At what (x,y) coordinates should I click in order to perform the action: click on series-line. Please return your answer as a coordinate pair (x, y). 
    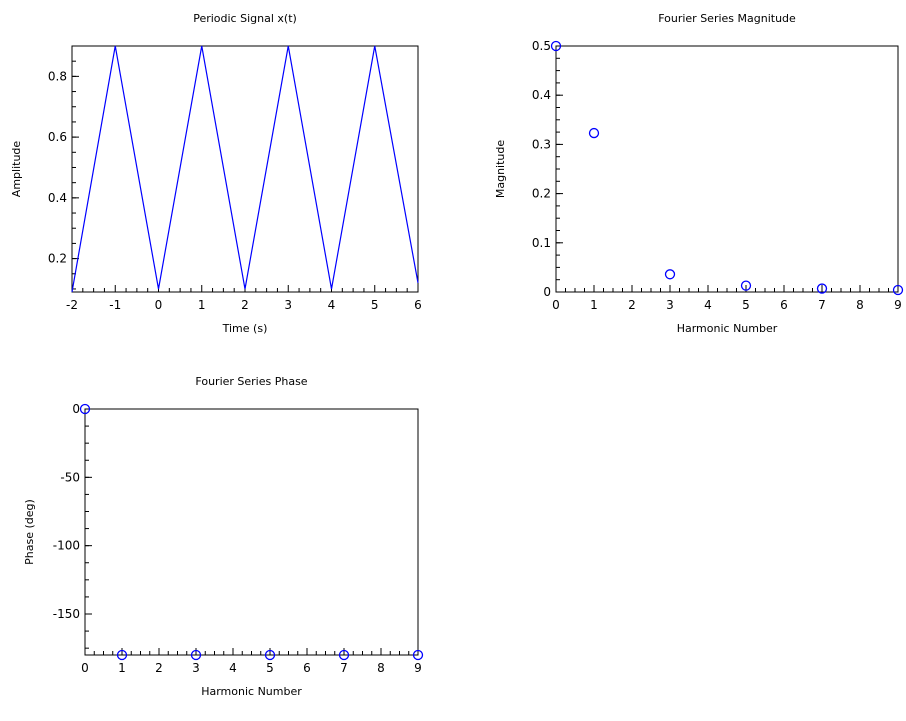
    Looking at the image, I should click on (245, 169).